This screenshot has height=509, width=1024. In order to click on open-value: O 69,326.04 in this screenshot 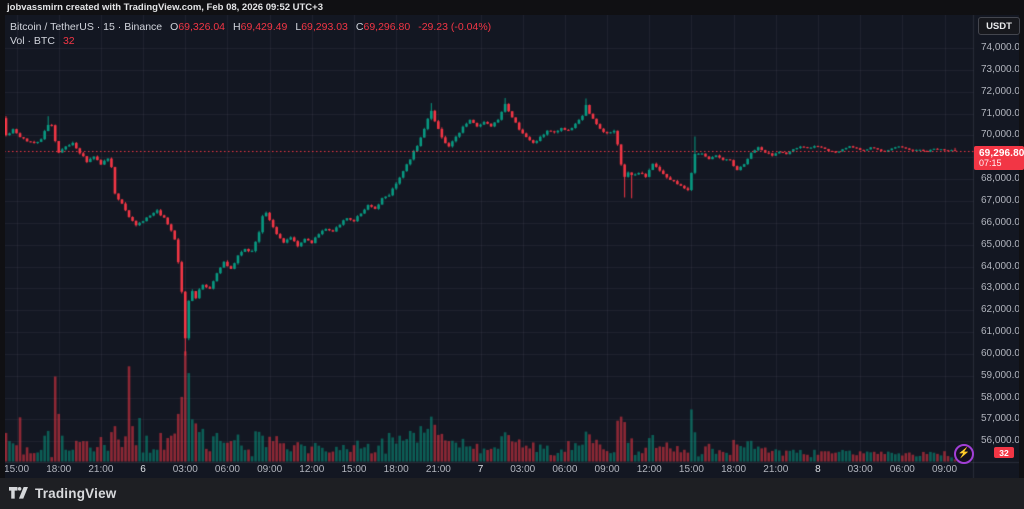, I will do `click(198, 27)`.